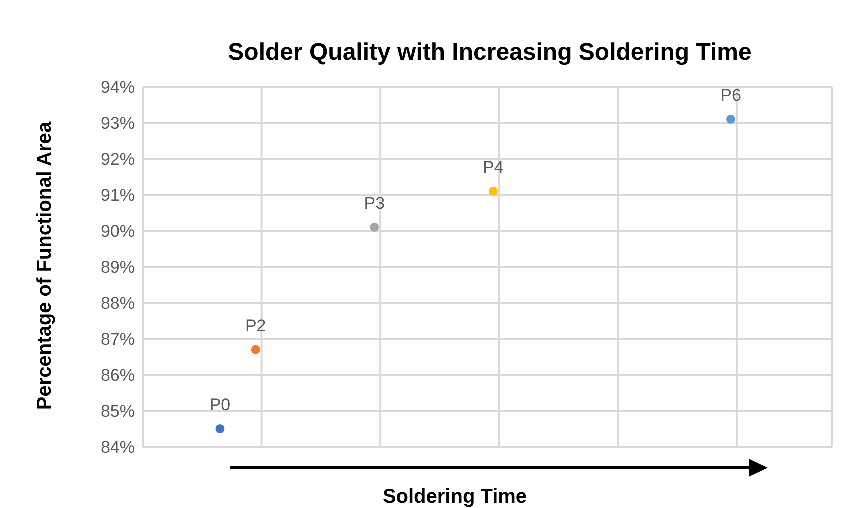 The image size is (841, 508). Describe the element at coordinates (117, 196) in the screenshot. I see `y-tick-label: 91%` at that location.